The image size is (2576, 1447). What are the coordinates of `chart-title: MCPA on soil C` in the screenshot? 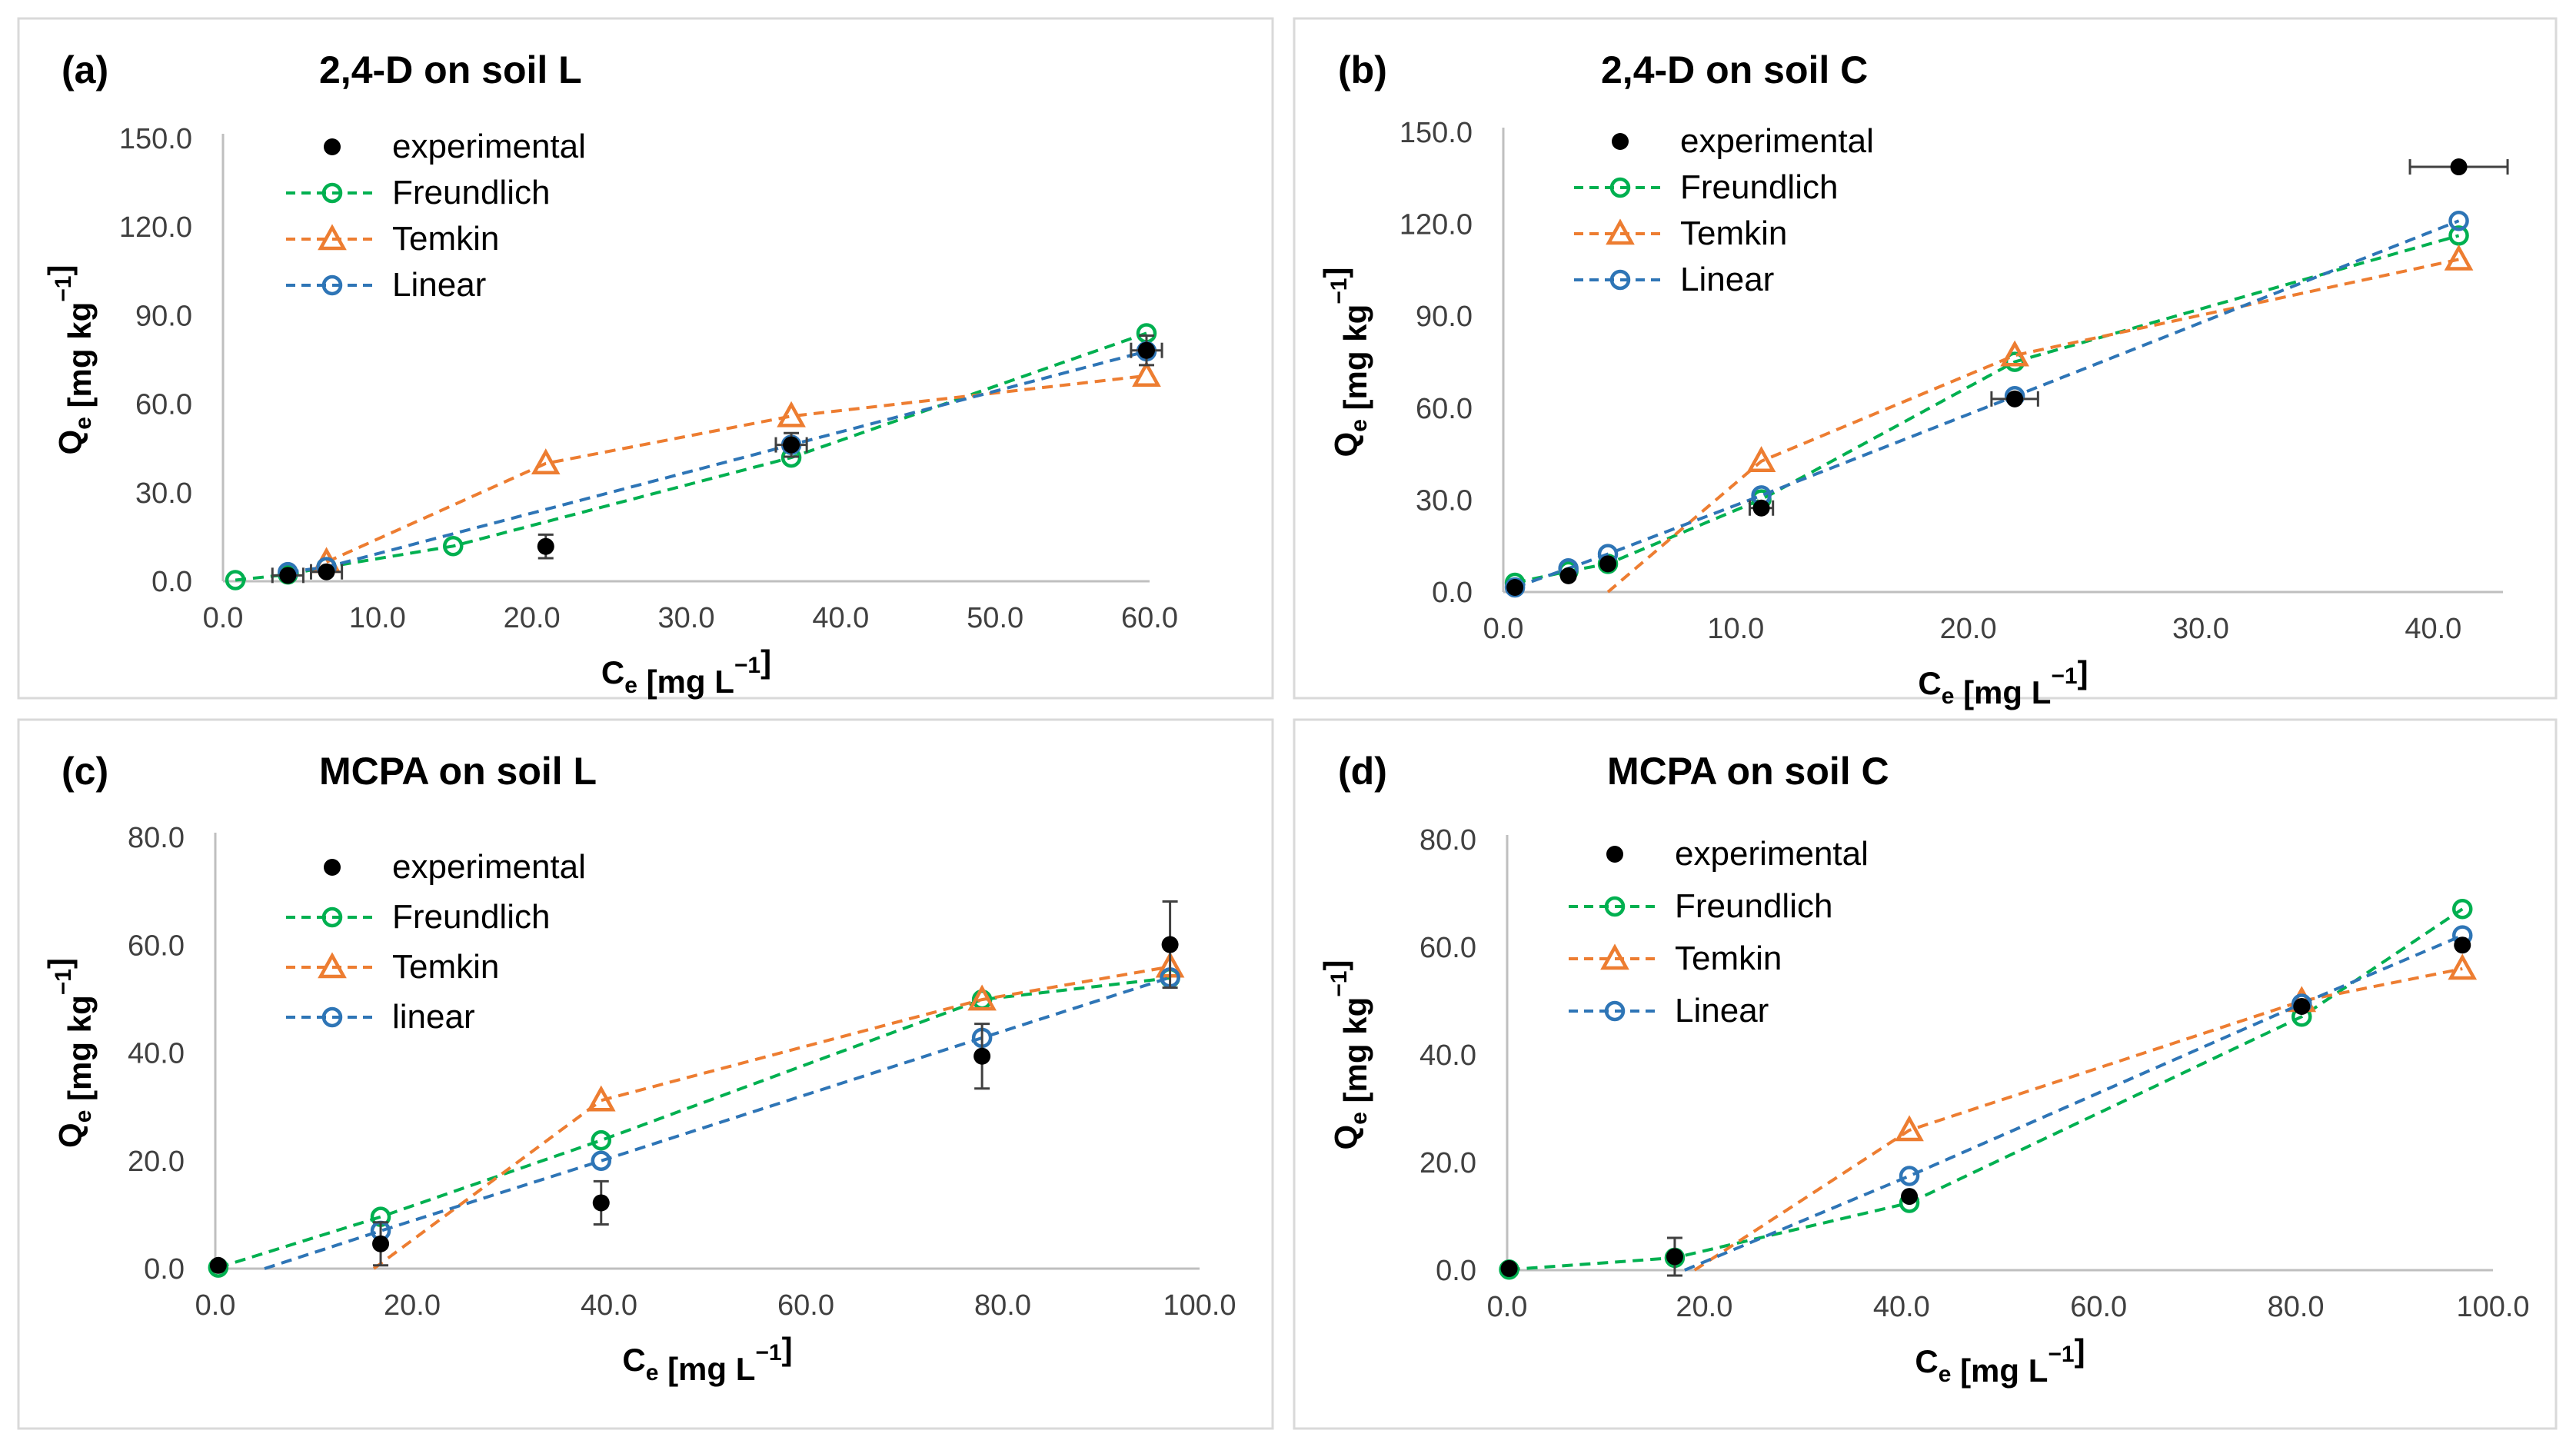 It's located at (1748, 772).